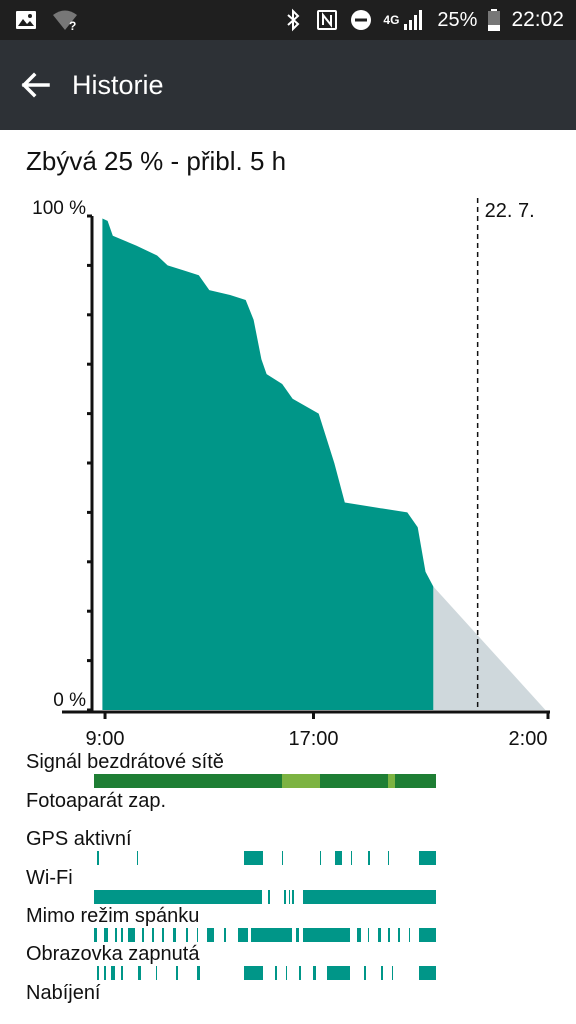 Image resolution: width=576 pixels, height=1024 pixels. Describe the element at coordinates (45, 20) in the screenshot. I see `status-bar-left: ?` at that location.